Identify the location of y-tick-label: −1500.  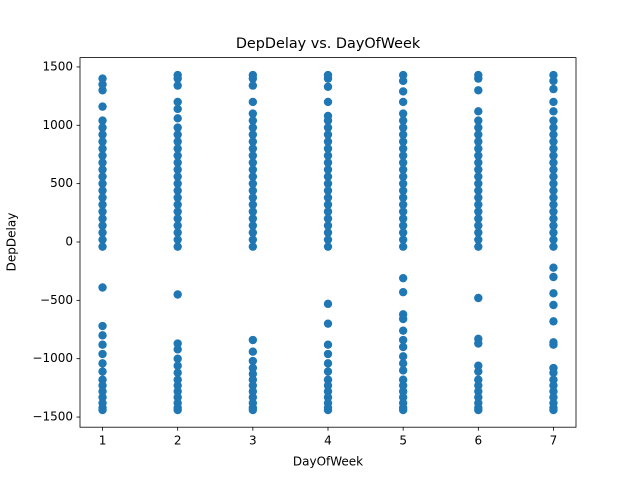
(52, 417).